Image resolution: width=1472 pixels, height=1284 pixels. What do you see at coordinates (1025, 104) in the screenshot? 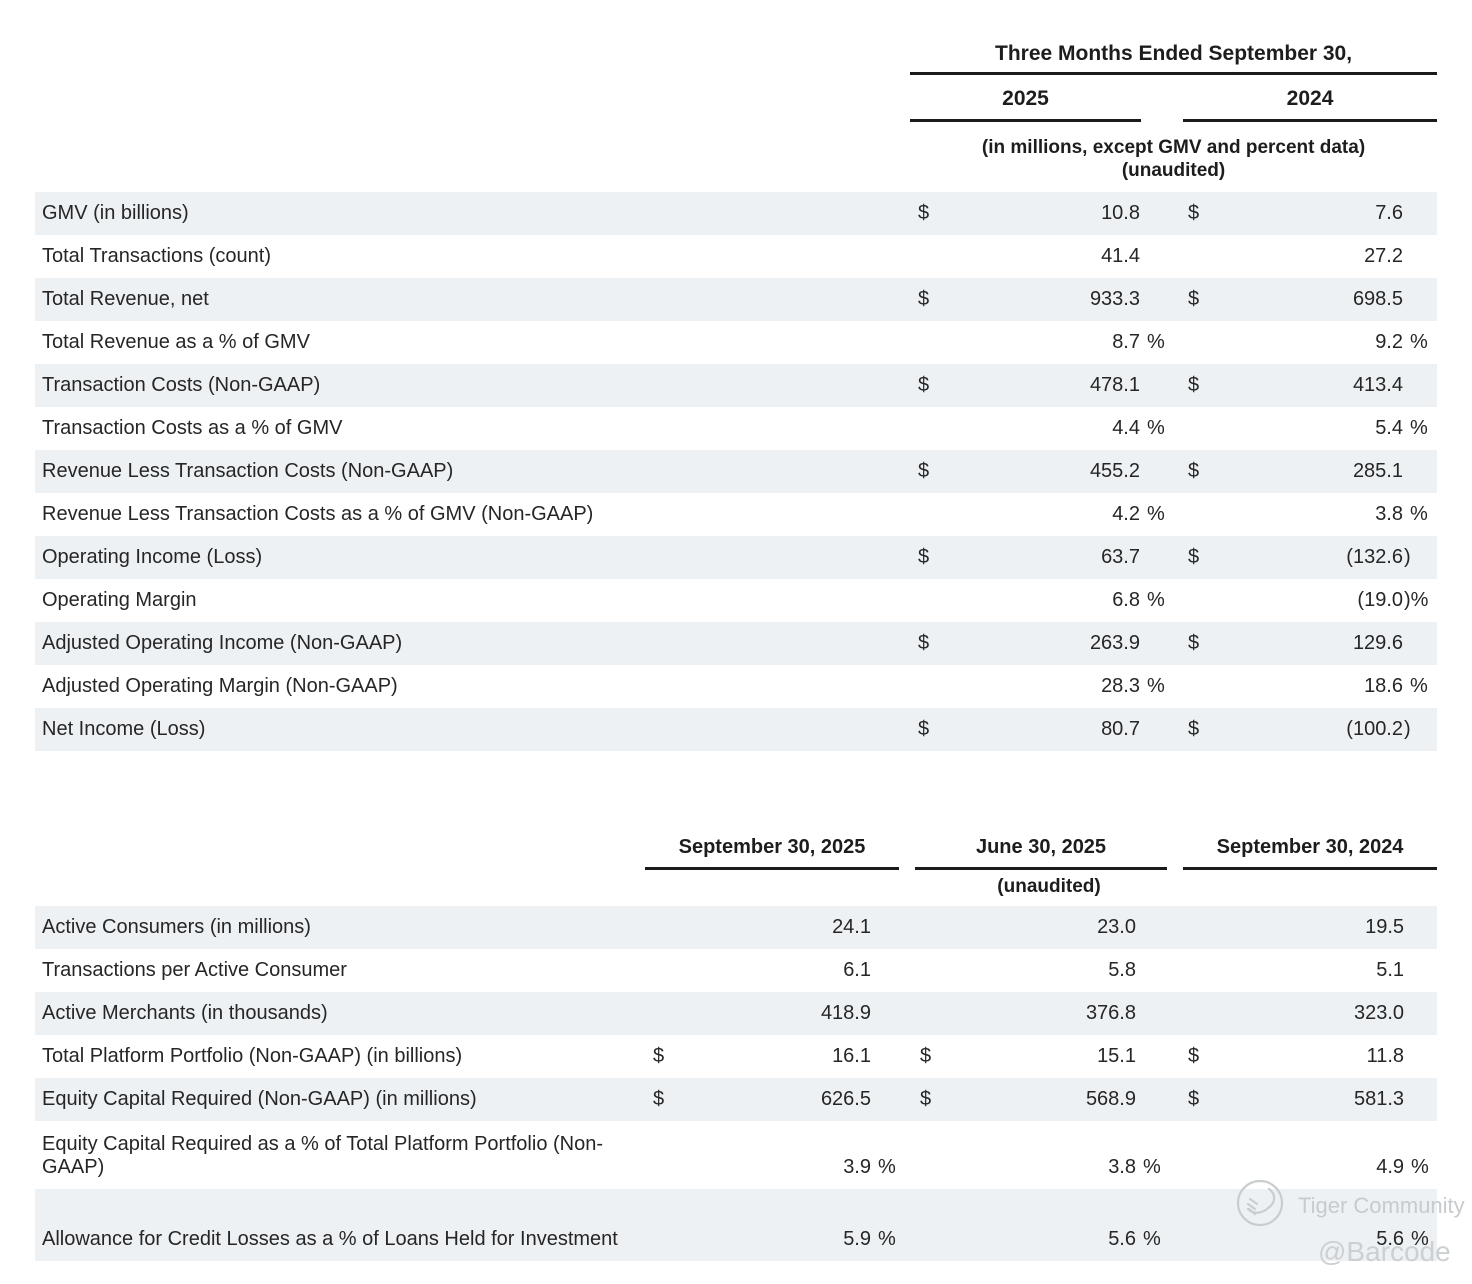
I see `column-header-2025: 2025` at bounding box center [1025, 104].